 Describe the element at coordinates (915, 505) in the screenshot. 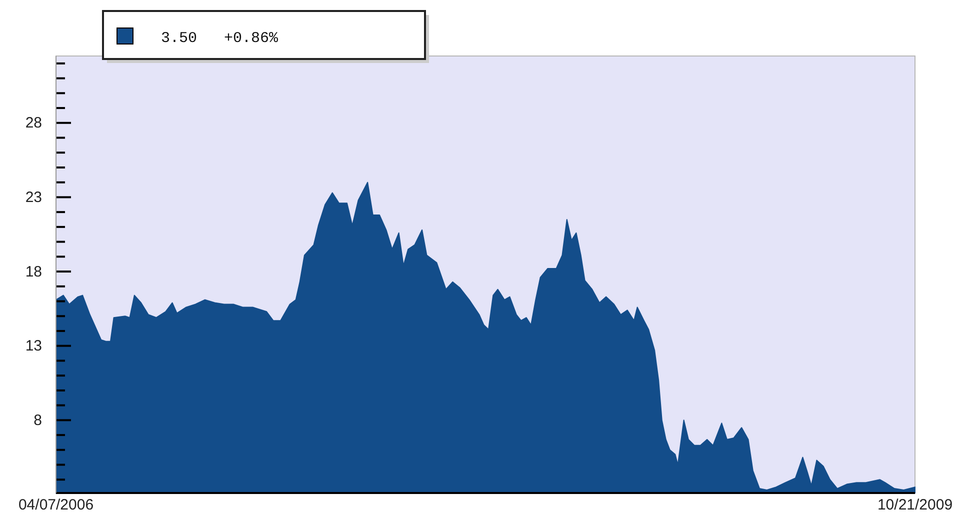

I see `x-tick-label: 10/21/2009` at that location.